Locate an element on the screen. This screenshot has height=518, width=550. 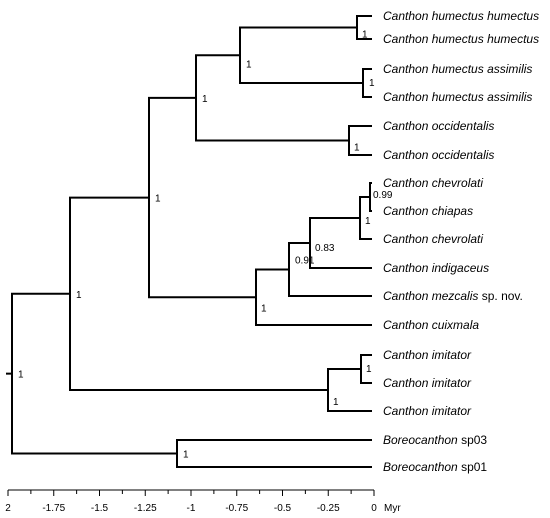
time-axis: 2 -1.75 -1.5 -1.25 -1 -0.75 -0.5 -0.25 0 Myr is located at coordinates (203, 501).